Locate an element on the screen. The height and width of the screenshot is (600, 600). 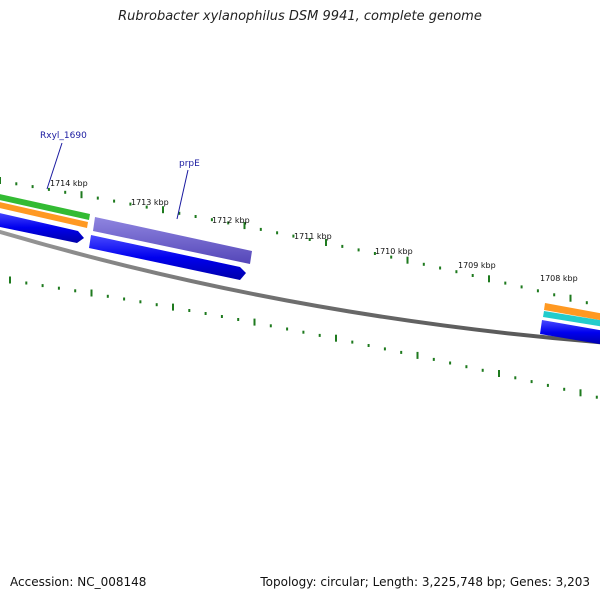
kbp-label-1713: 1713 kbp is located at coordinates (150, 202).